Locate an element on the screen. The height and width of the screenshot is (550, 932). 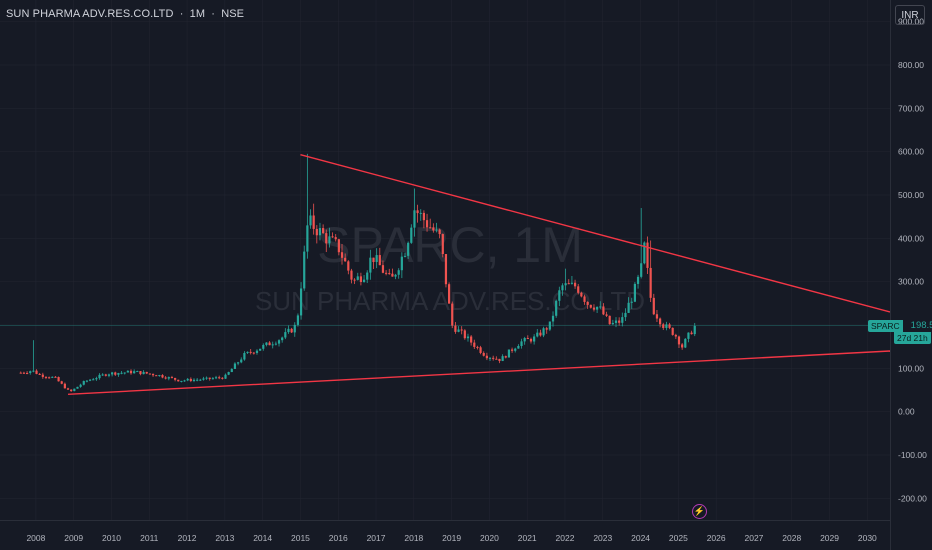
y-tick-label: 500.00 is located at coordinates (911, 195).